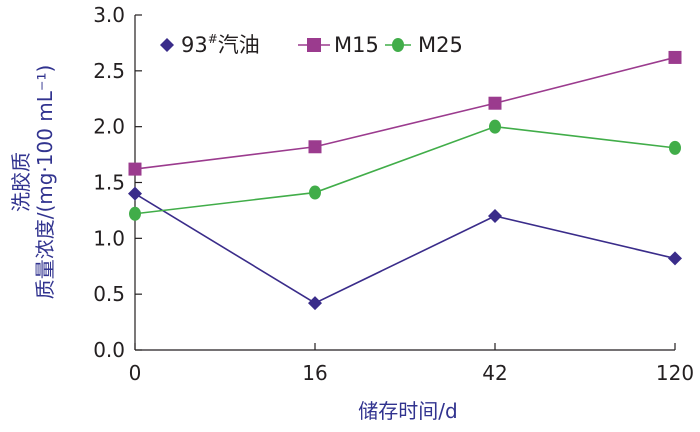  I want to click on y-ticks: 0.0 0.5 1.0 1.5 2.0 2.5 3.0, so click(117, 182).